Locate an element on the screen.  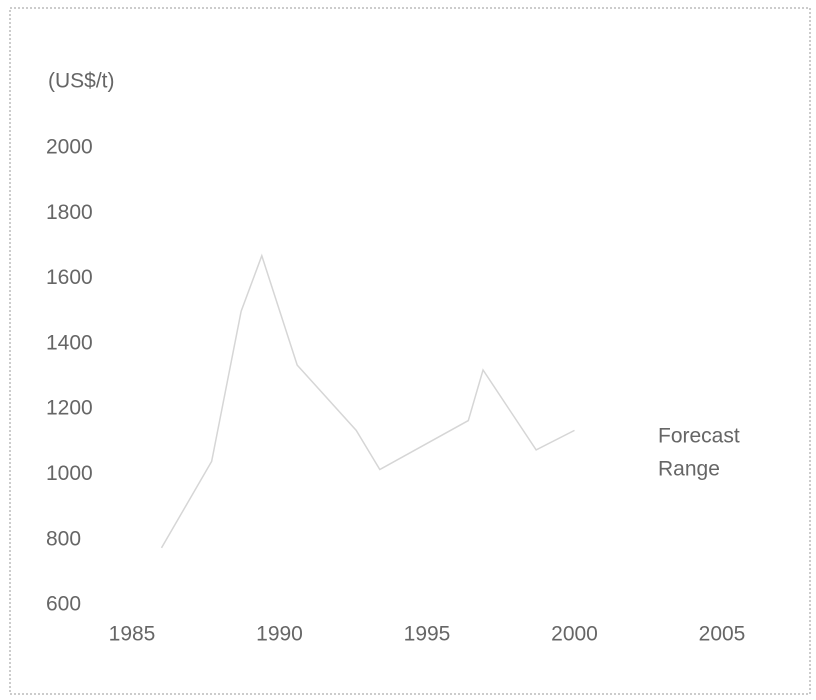
annotation: Range is located at coordinates (689, 469).